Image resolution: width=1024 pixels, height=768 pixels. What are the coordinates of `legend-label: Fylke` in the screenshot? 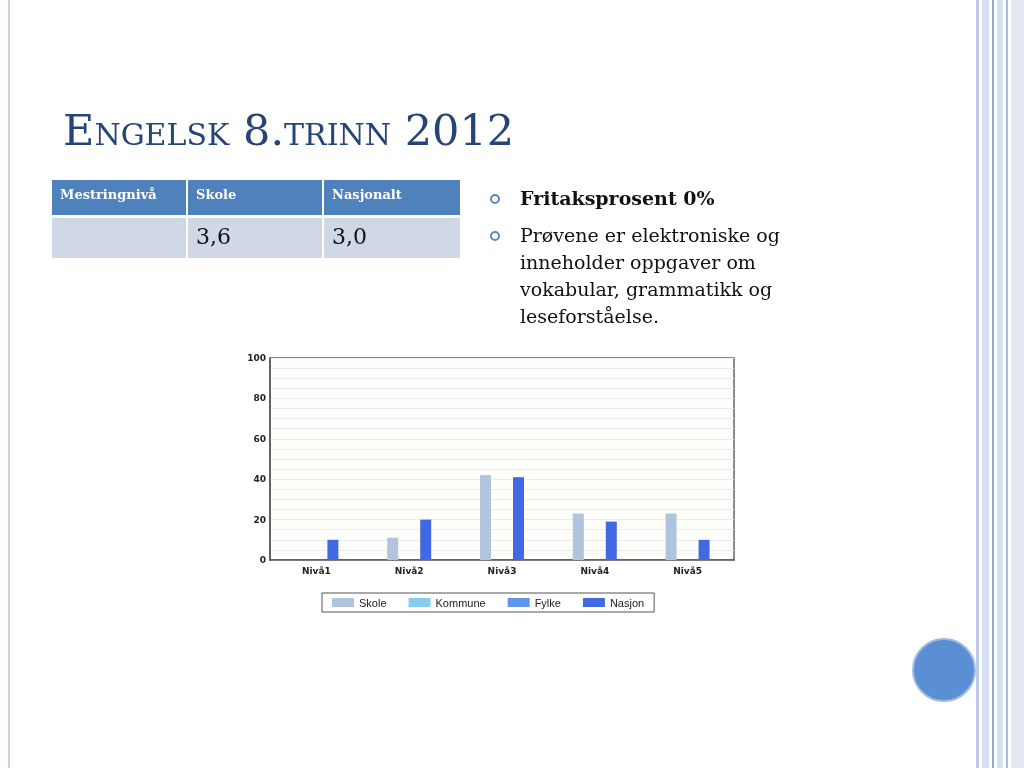 It's located at (547, 602).